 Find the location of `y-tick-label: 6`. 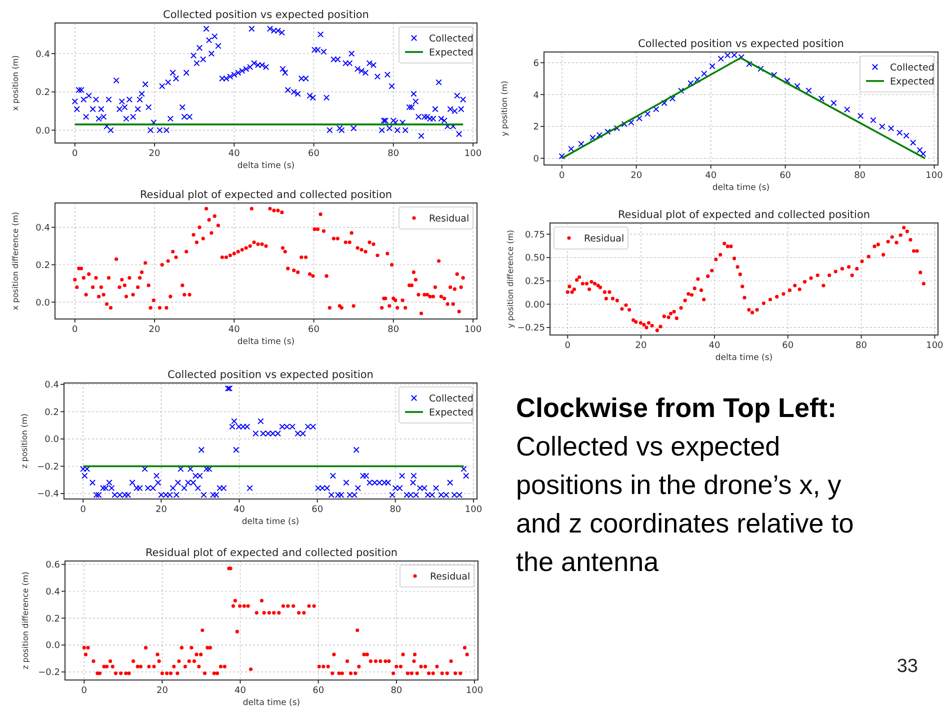

y-tick-label: 6 is located at coordinates (536, 63).